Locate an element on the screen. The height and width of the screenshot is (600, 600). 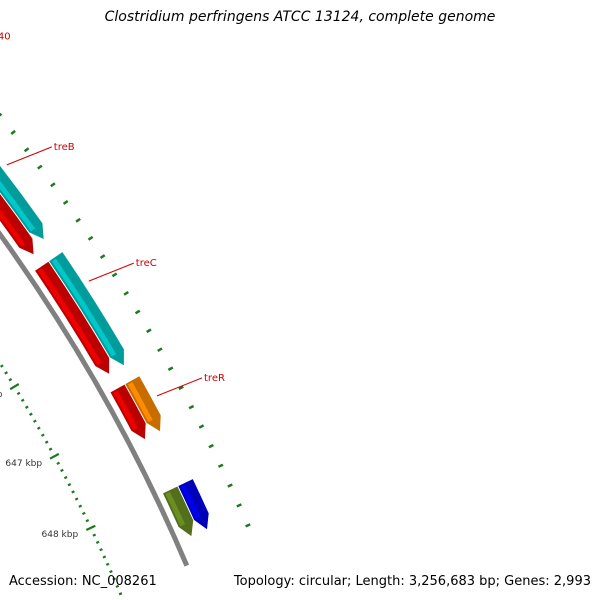
ruler-label: 646 kbp is located at coordinates (1, 395).